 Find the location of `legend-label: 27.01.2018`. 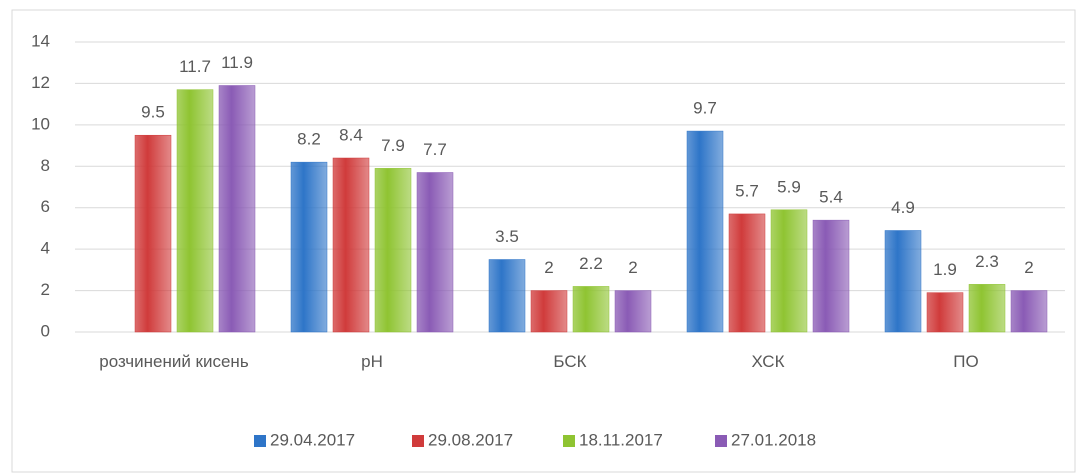

legend-label: 27.01.2018 is located at coordinates (773, 439).